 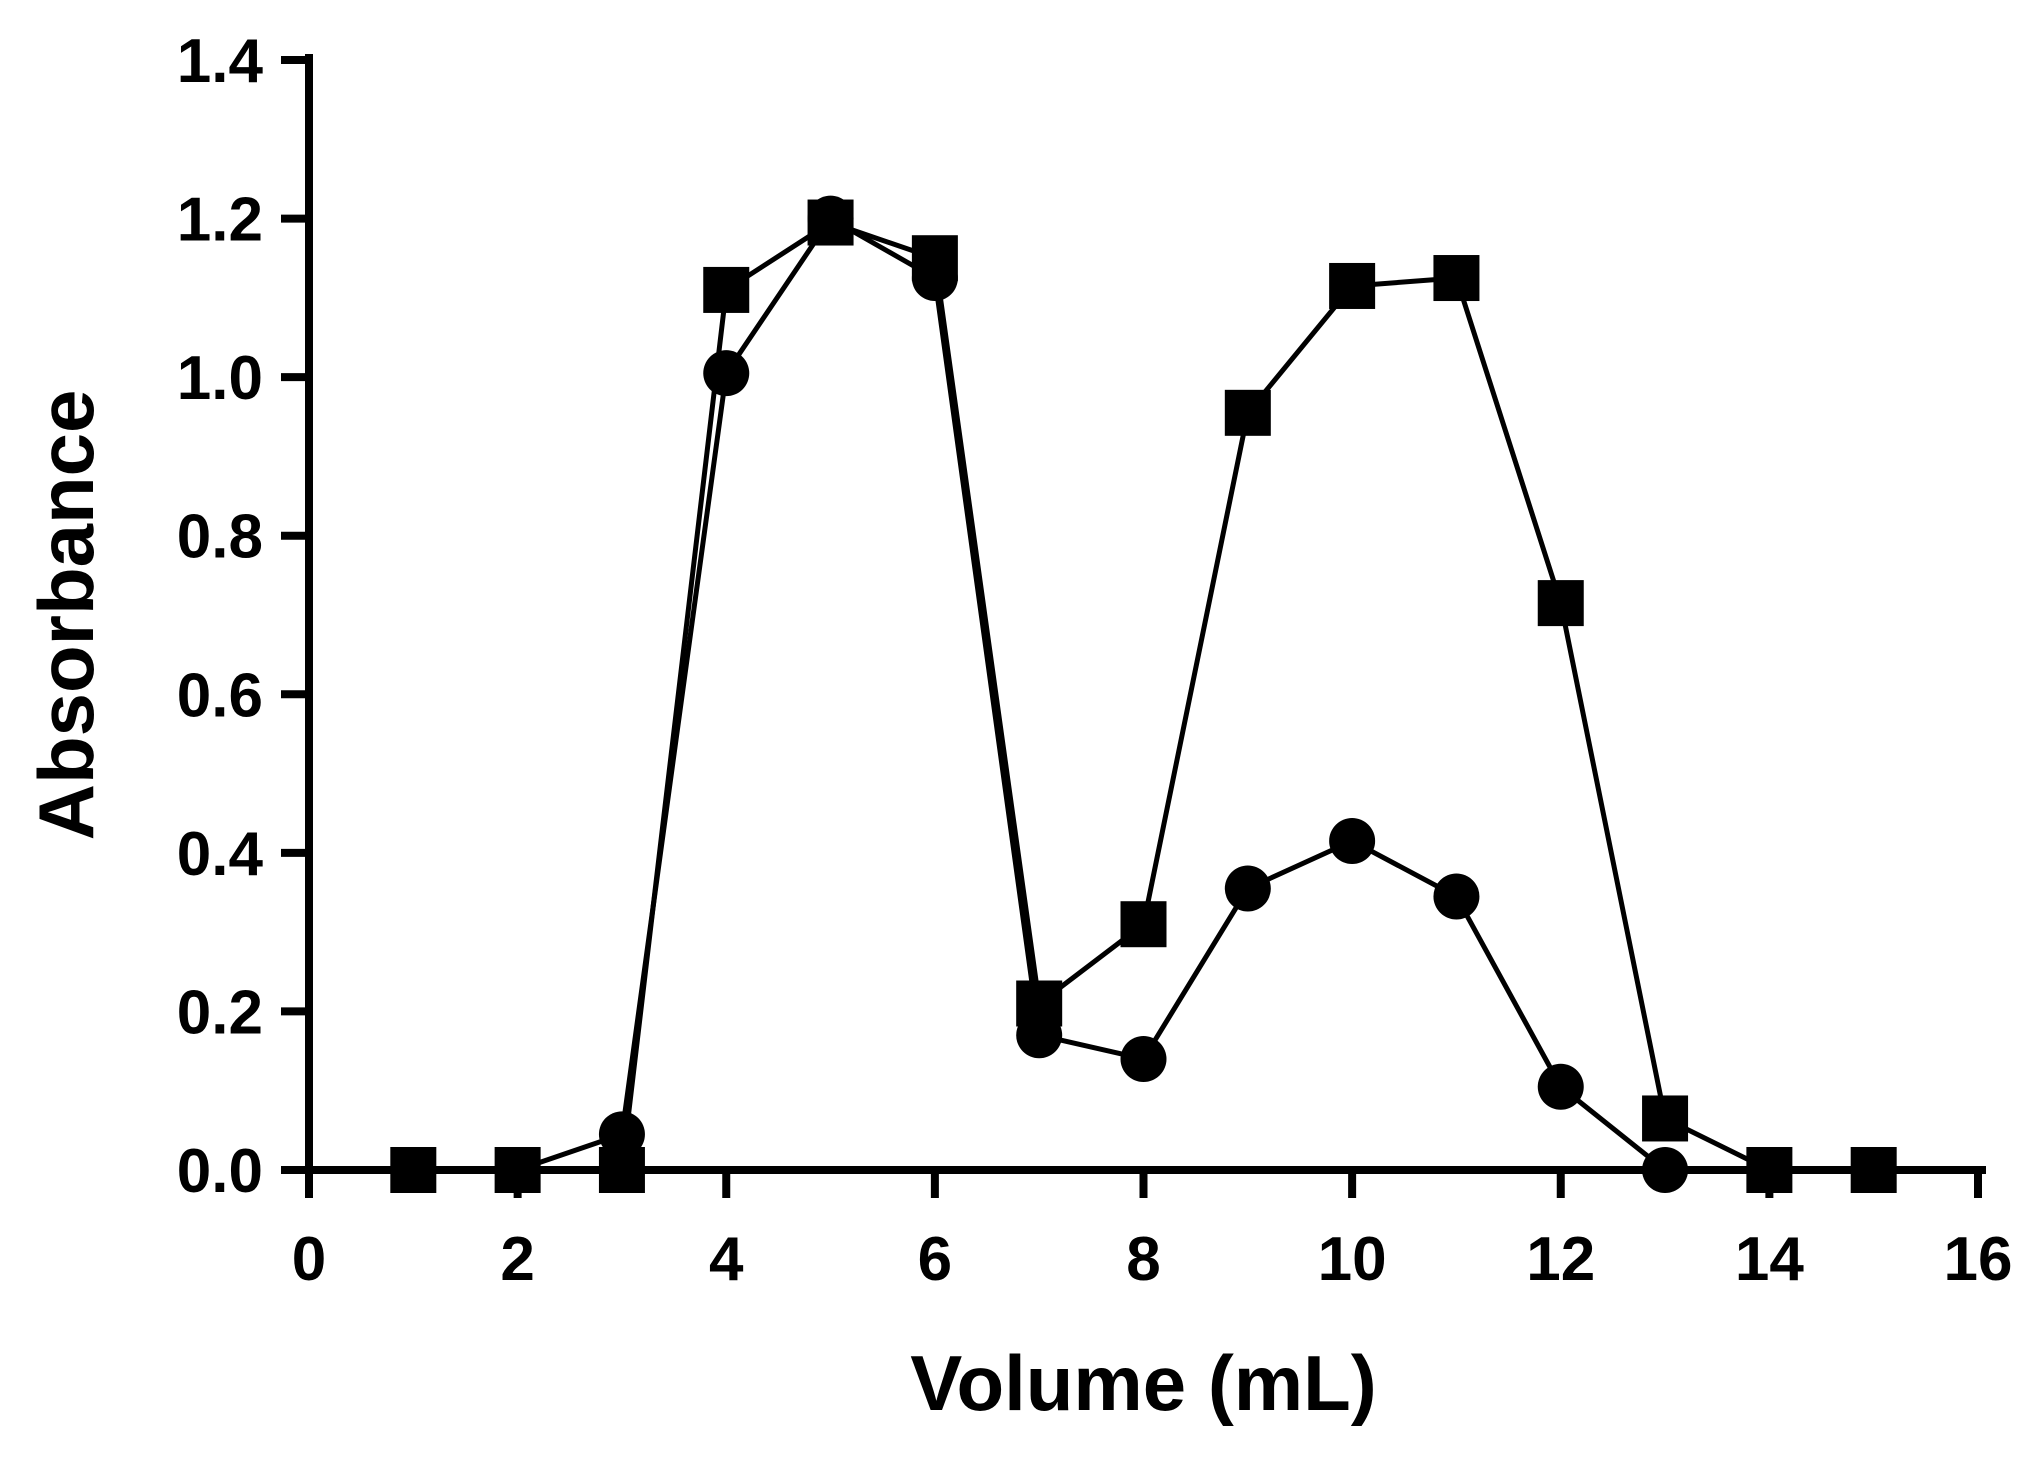 What do you see at coordinates (220, 220) in the screenshot?
I see `y-tick-label: 1.2` at bounding box center [220, 220].